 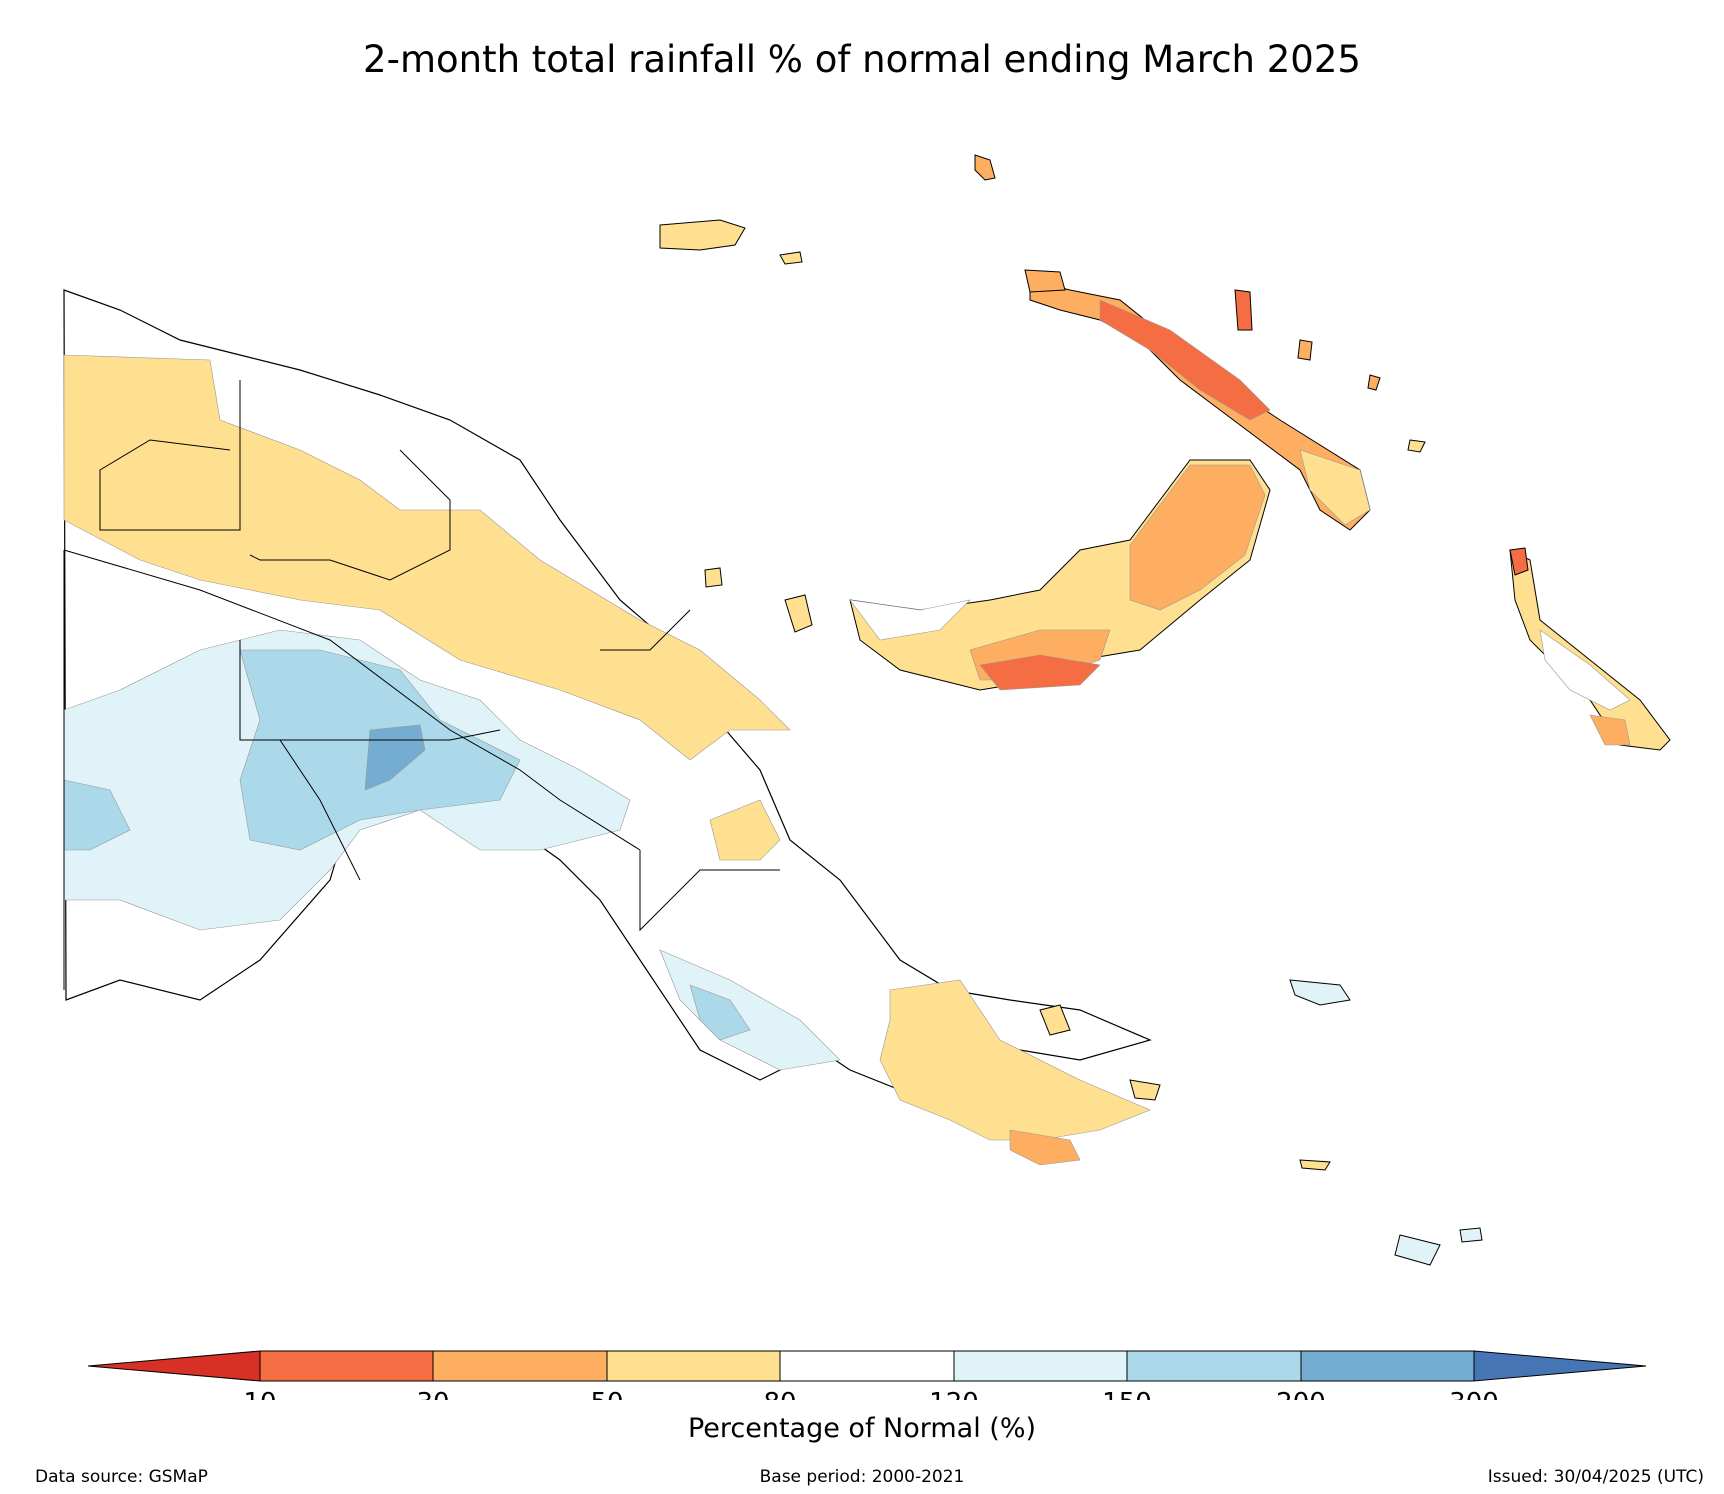 What do you see at coordinates (606, 1394) in the screenshot?
I see `tick-50: 50` at bounding box center [606, 1394].